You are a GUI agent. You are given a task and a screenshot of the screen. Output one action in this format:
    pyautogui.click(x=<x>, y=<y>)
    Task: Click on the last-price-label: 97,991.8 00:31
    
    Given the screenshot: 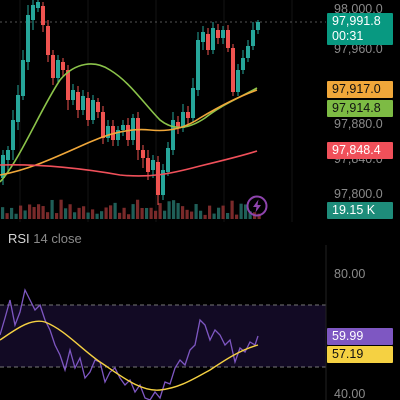 What is the action you would take?
    pyautogui.click(x=360, y=29)
    